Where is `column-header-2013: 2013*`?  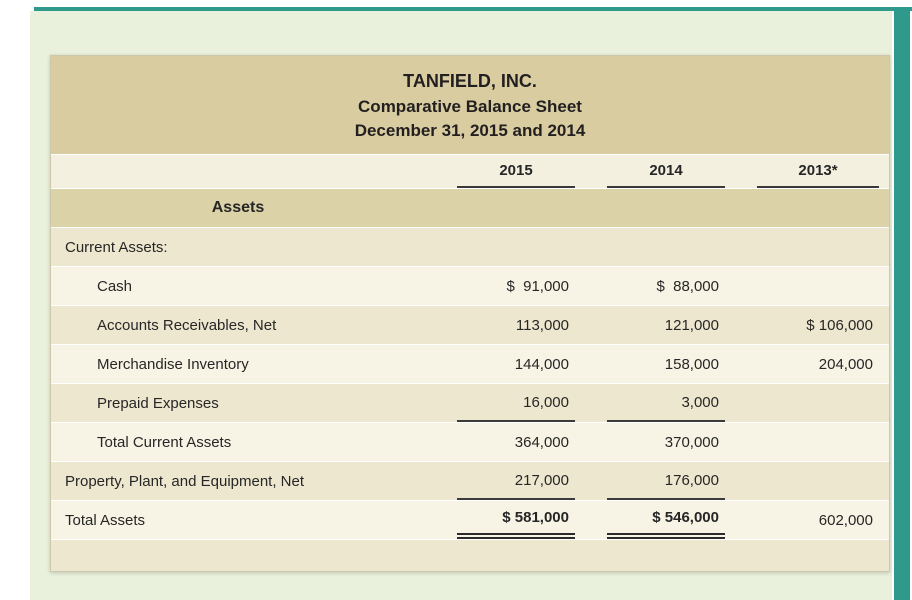 column-header-2013: 2013* is located at coordinates (818, 171).